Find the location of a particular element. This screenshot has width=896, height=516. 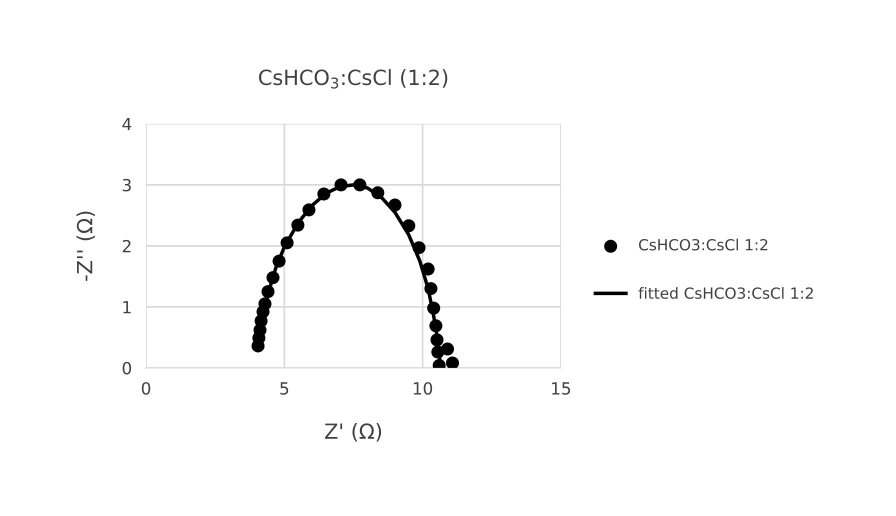

y-tick-label: 0 is located at coordinates (127, 368).